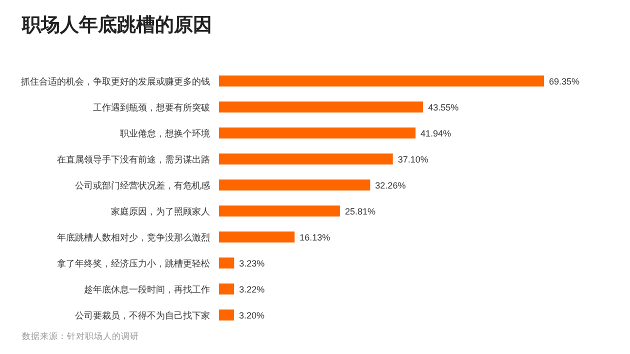  Describe the element at coordinates (315, 237) in the screenshot. I see `value-label: 16.13%` at that location.